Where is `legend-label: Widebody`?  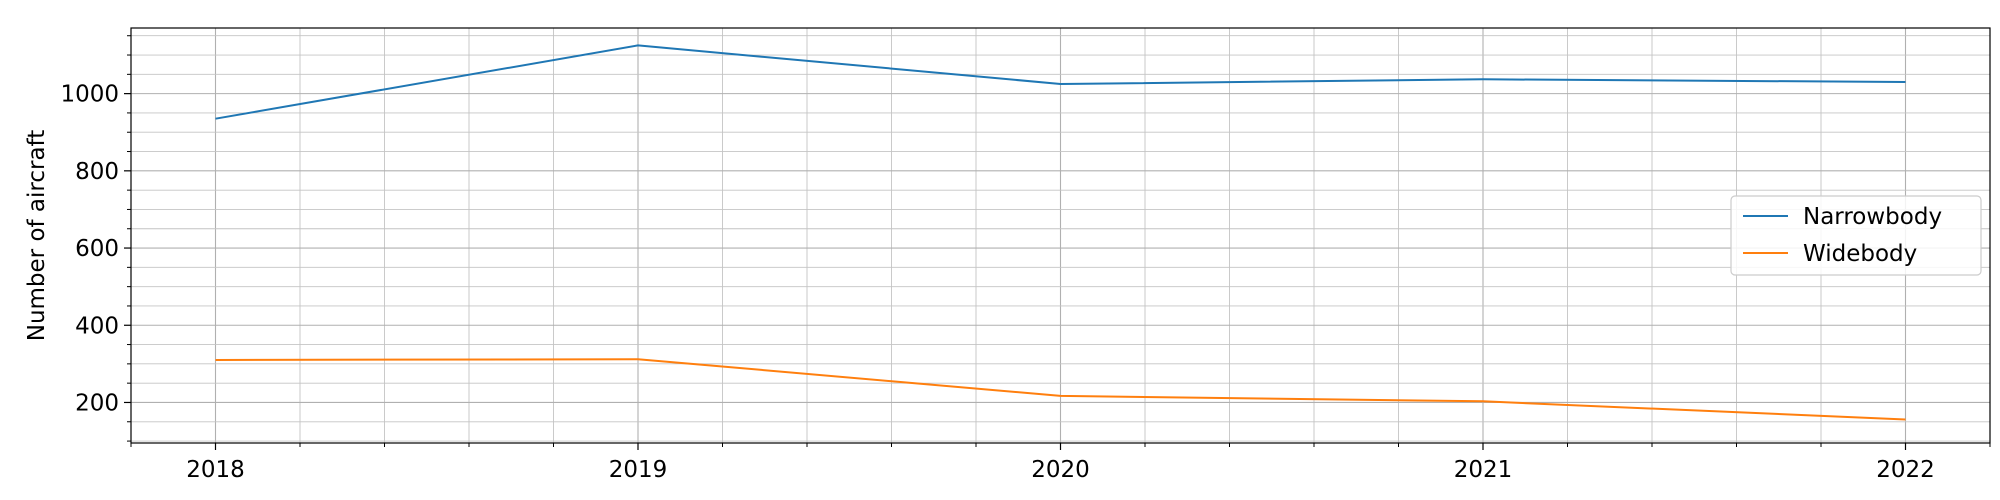
legend-label: Widebody is located at coordinates (1860, 254).